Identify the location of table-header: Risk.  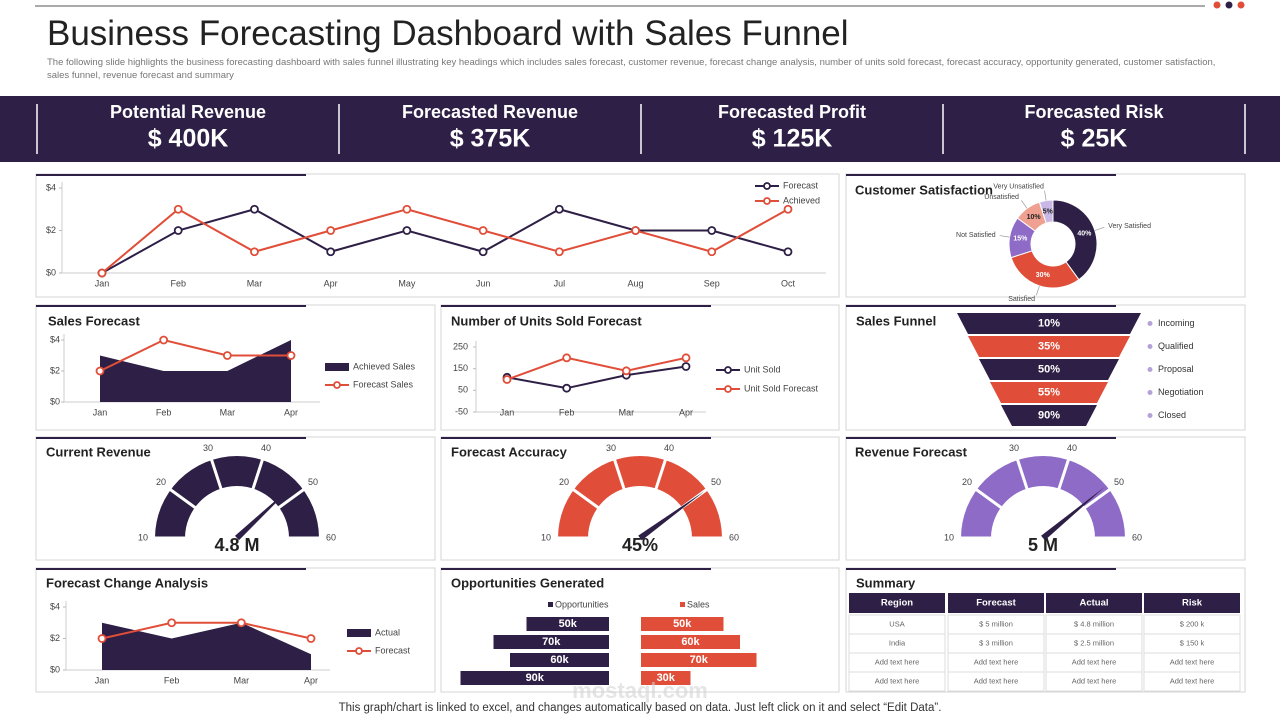
(1192, 603).